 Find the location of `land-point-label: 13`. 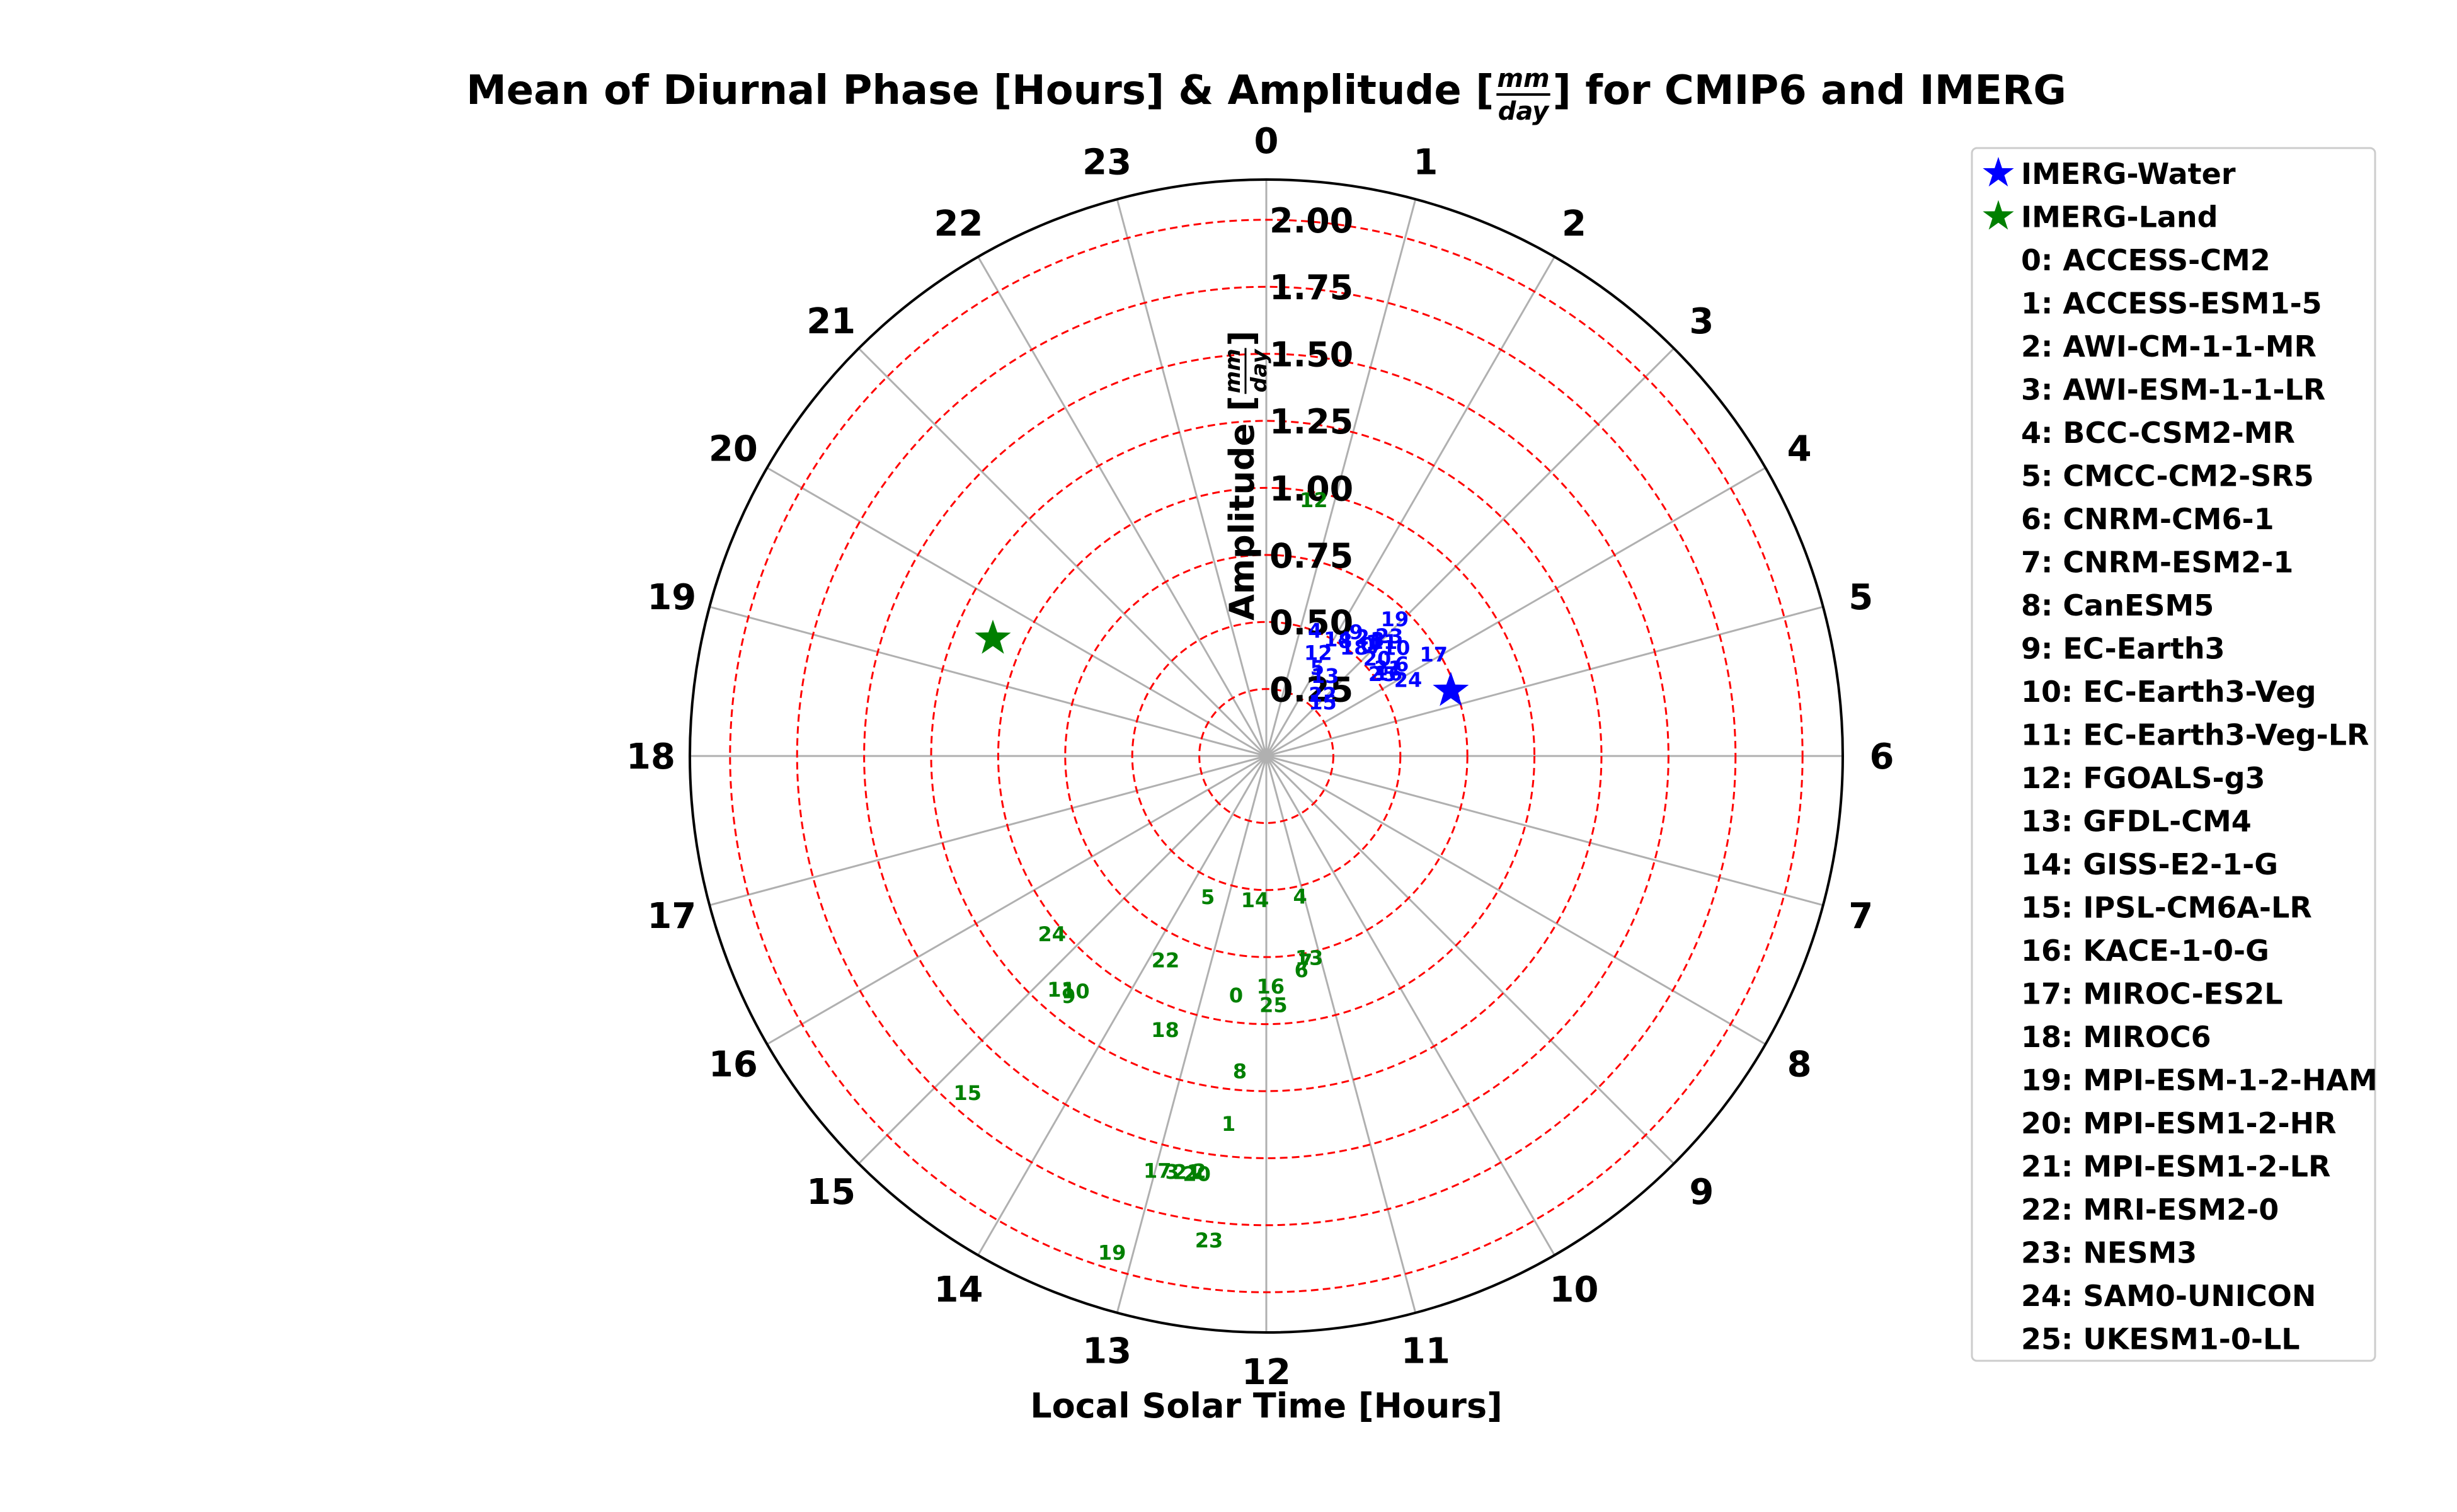

land-point-label: 13 is located at coordinates (1309, 958).